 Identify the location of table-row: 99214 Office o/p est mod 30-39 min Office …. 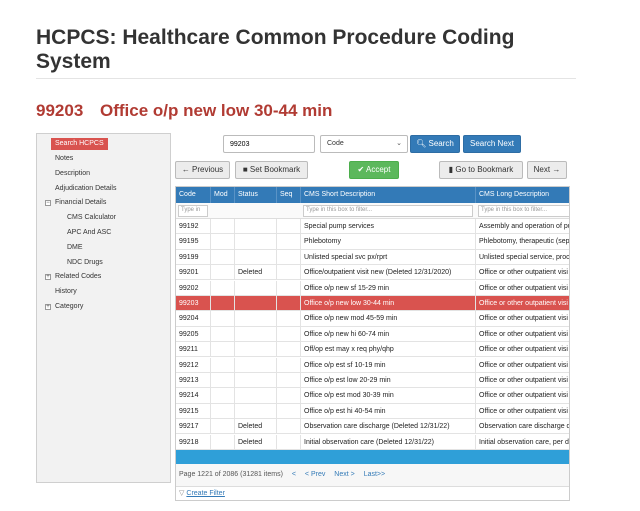
(372, 396).